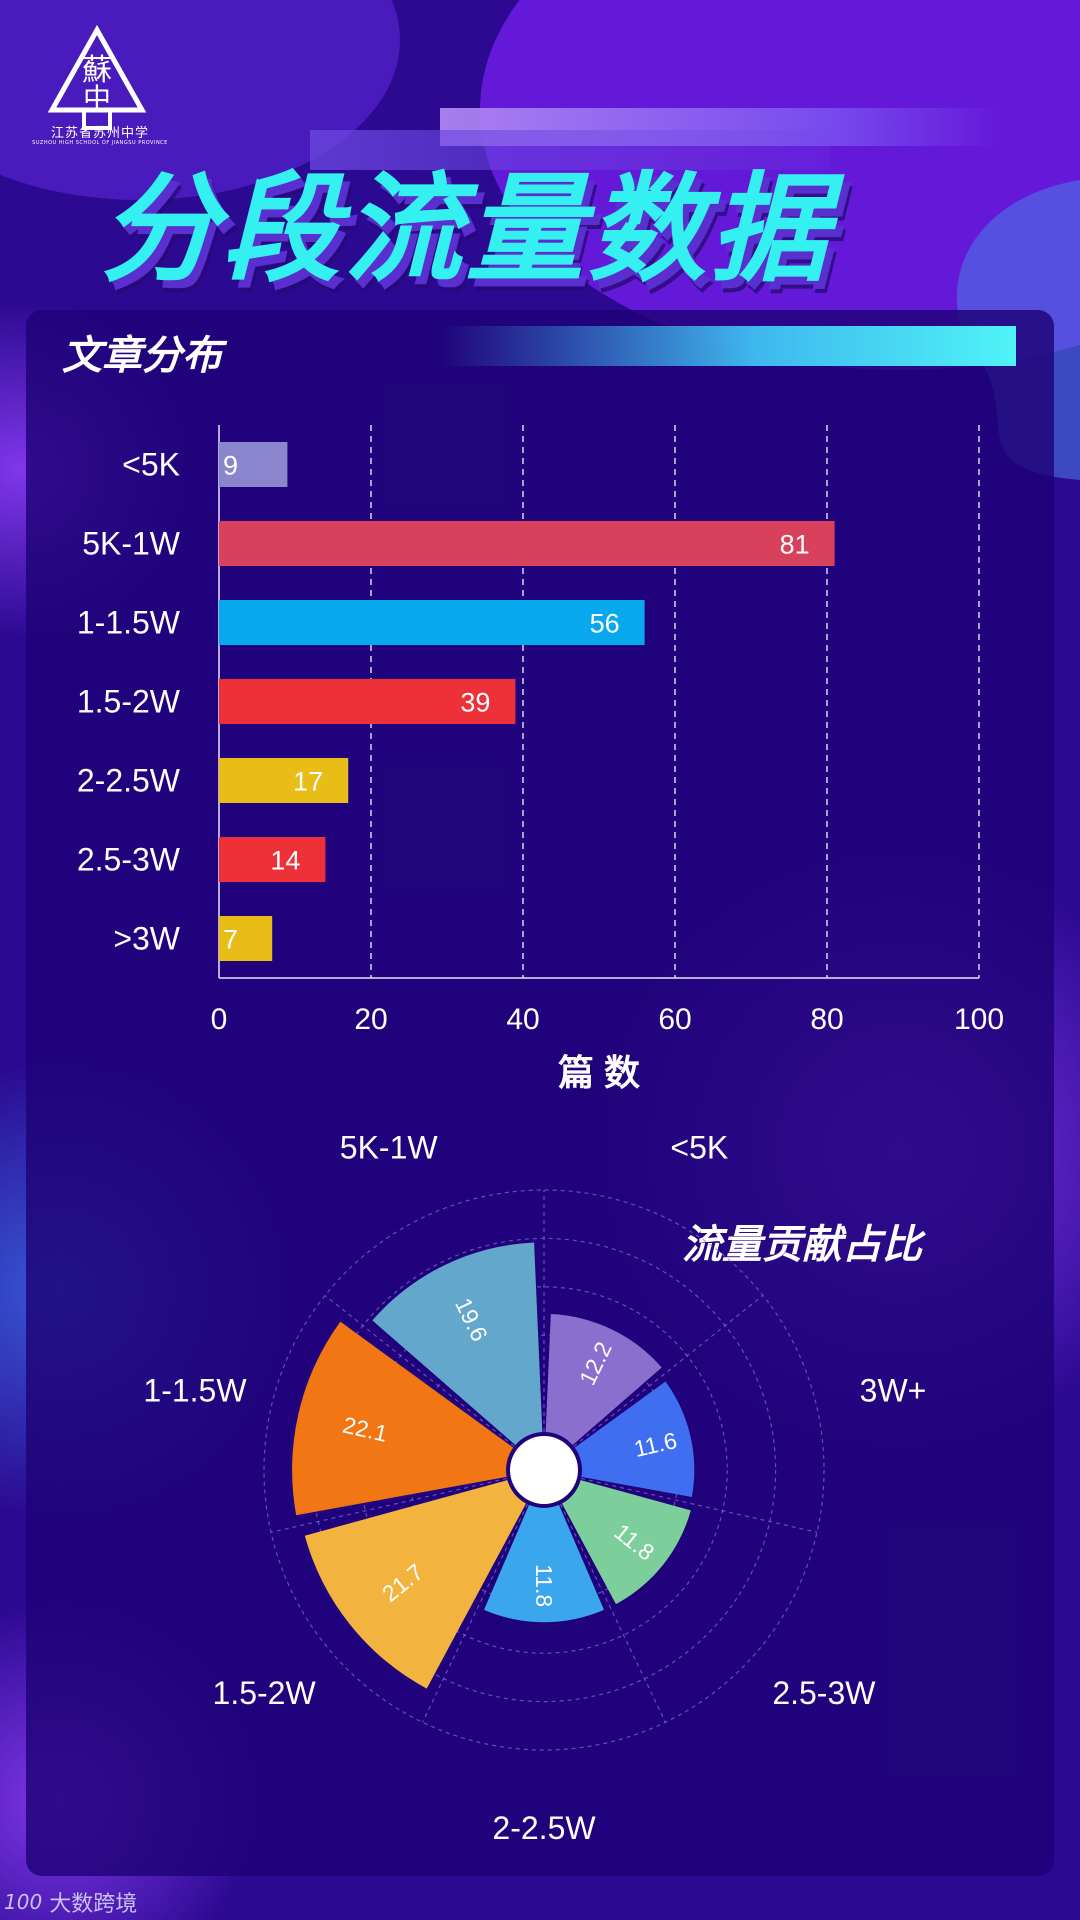 The image size is (1080, 1920). I want to click on rose-chart-title: 流量贡献占比, so click(802, 1245).